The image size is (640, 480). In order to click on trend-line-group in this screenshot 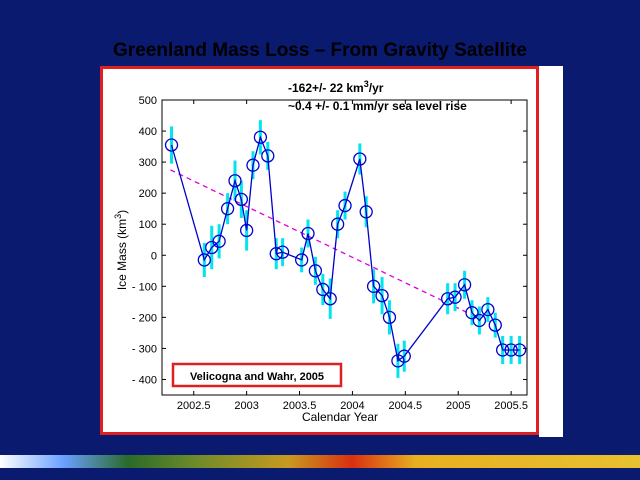, I will do `click(324, 243)`.